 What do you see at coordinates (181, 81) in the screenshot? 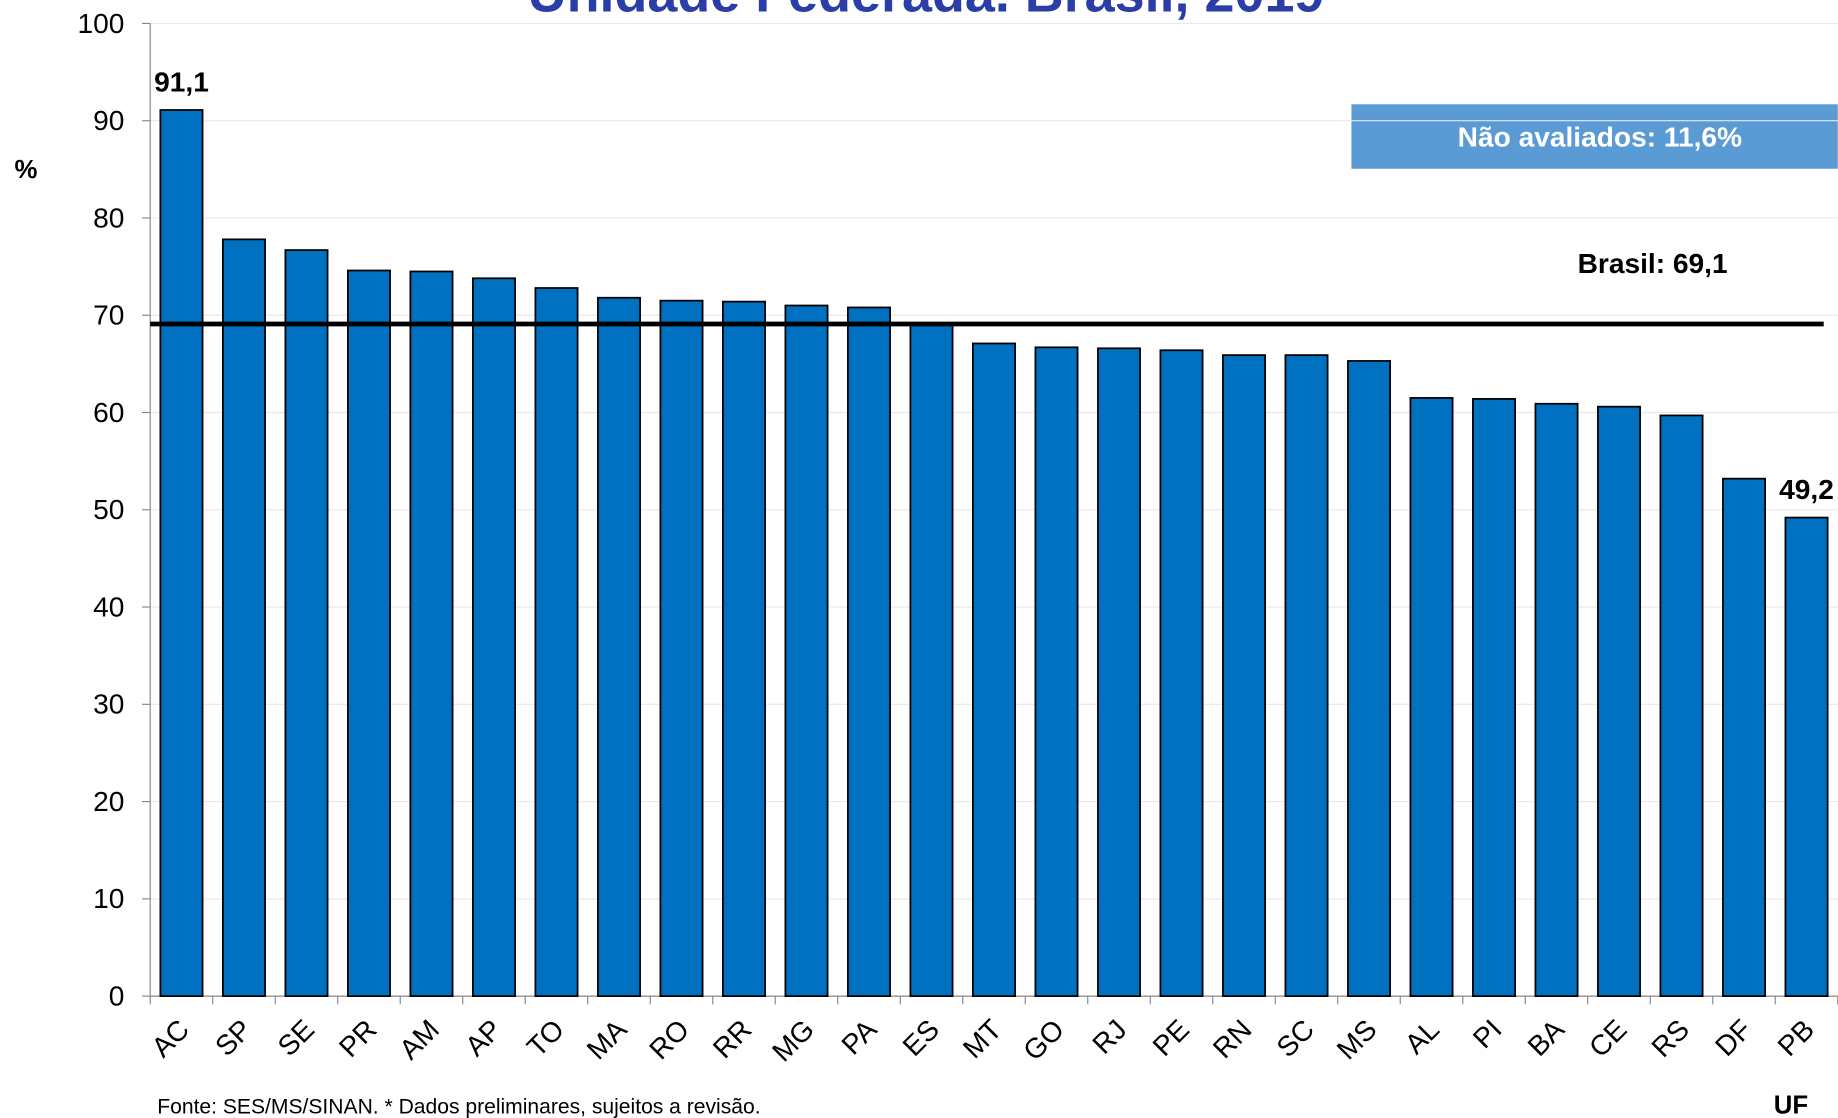
I see `data-label: 91,1` at bounding box center [181, 81].